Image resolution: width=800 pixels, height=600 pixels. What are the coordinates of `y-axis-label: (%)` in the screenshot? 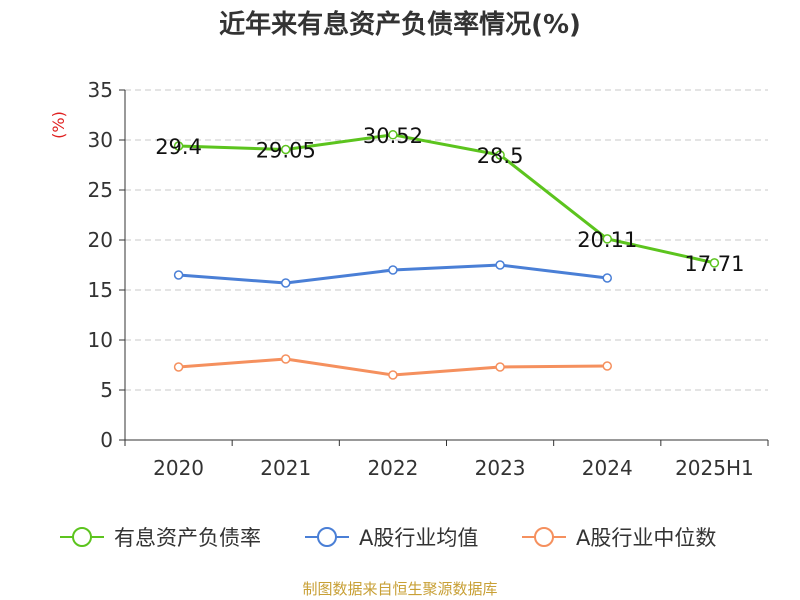 It's located at (58, 125).